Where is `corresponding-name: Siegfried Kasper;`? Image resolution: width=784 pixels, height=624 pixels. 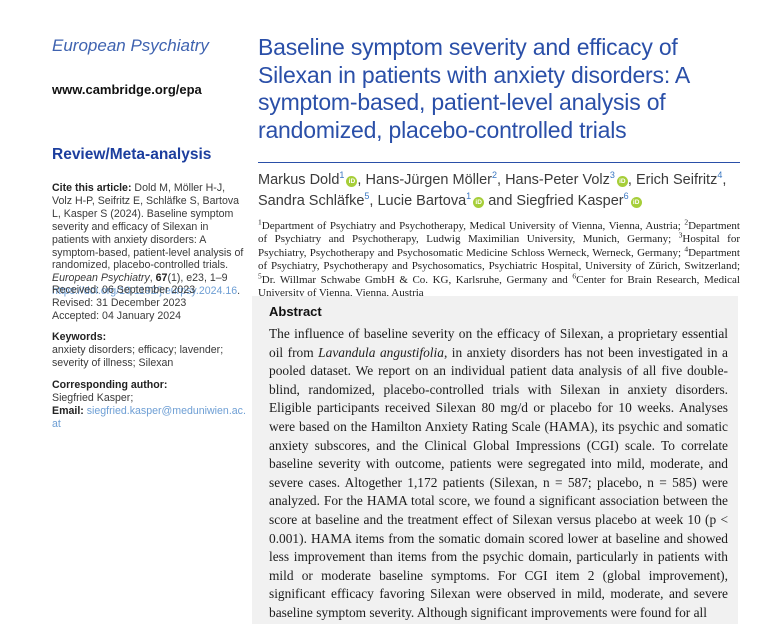
corresponding-name: Siegfried Kasper; is located at coordinates (93, 397).